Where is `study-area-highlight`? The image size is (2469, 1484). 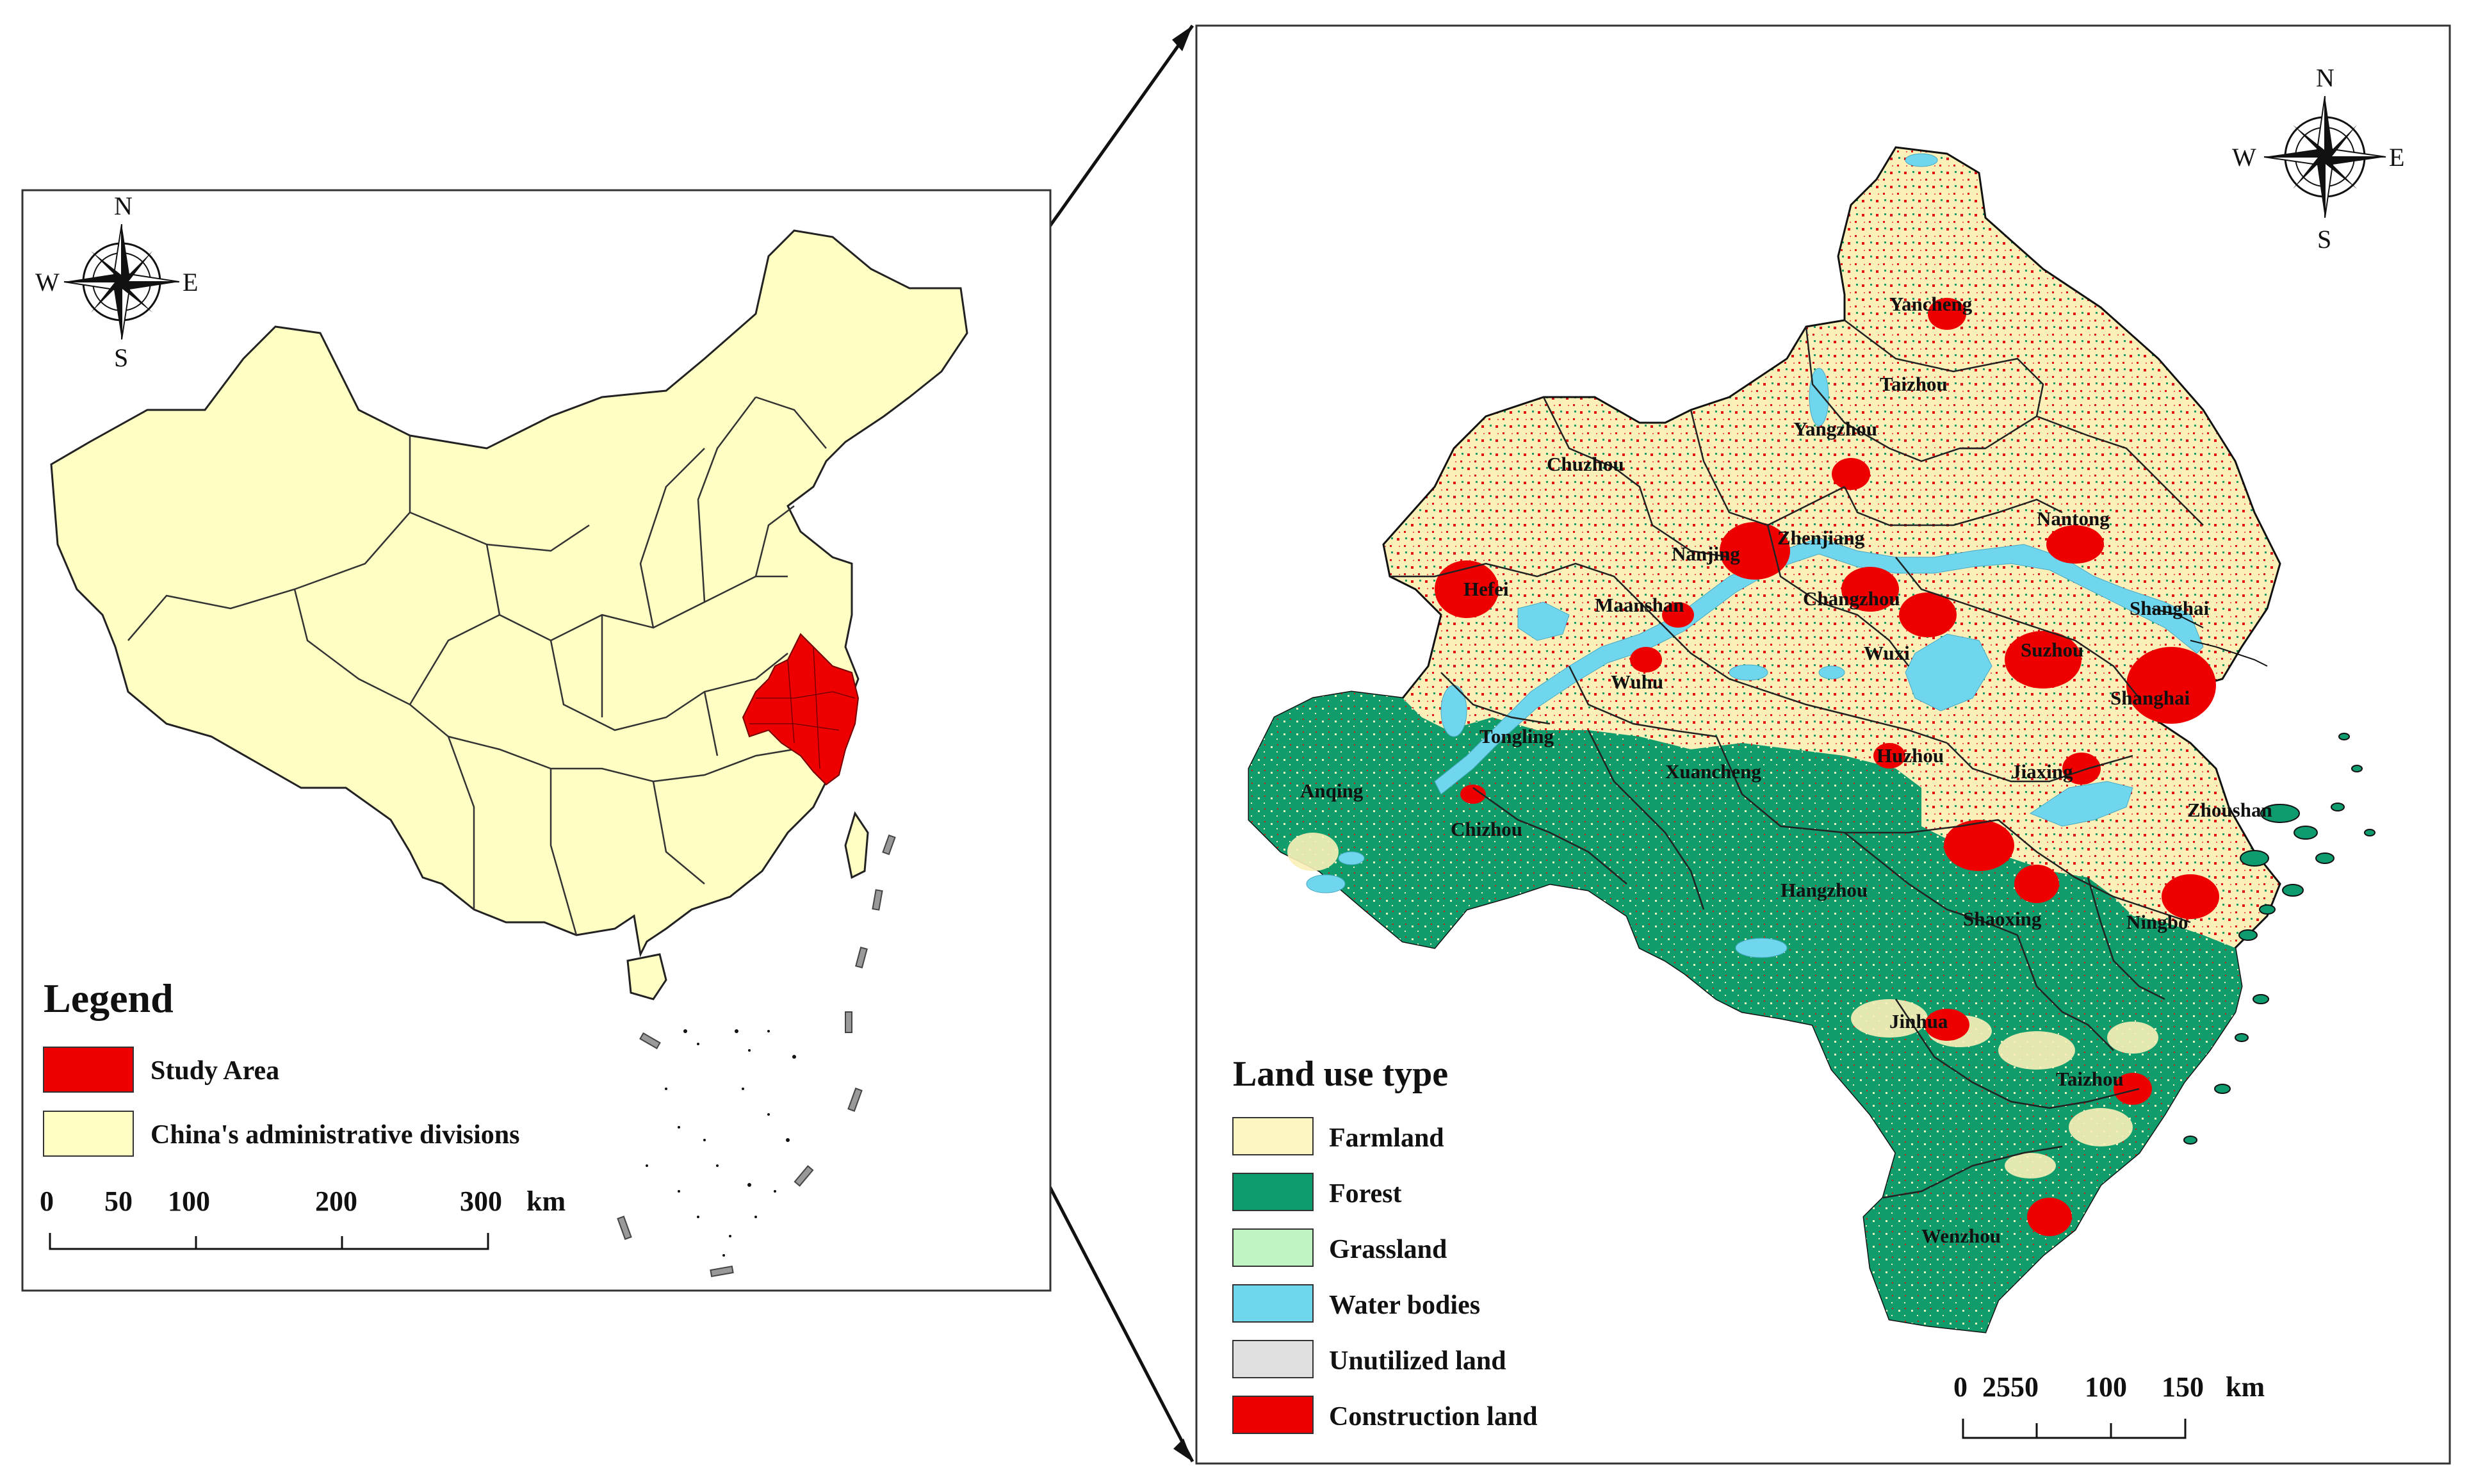 study-area-highlight is located at coordinates (801, 709).